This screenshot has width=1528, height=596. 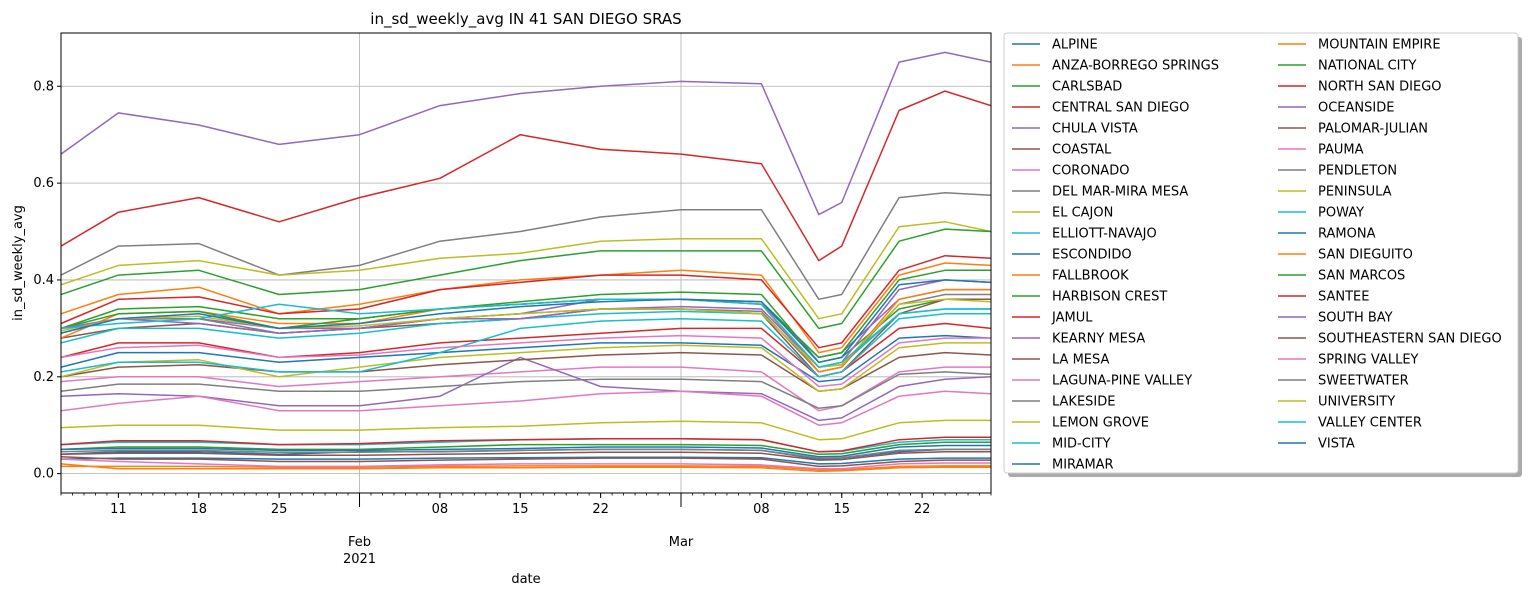 What do you see at coordinates (1083, 402) in the screenshot?
I see `legend-label-17: LAKESIDE` at bounding box center [1083, 402].